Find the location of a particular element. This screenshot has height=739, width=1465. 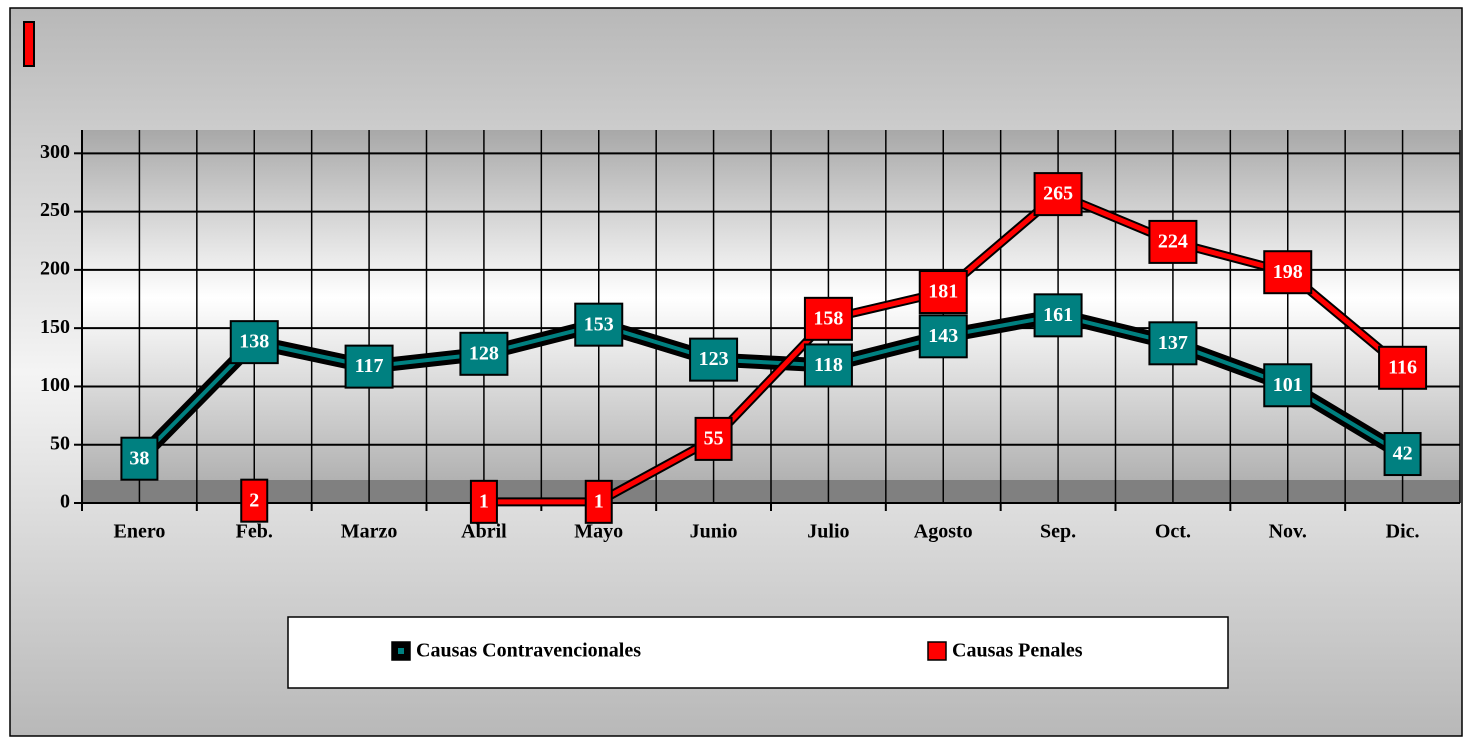

y-tick-label: 0 is located at coordinates (65, 502).